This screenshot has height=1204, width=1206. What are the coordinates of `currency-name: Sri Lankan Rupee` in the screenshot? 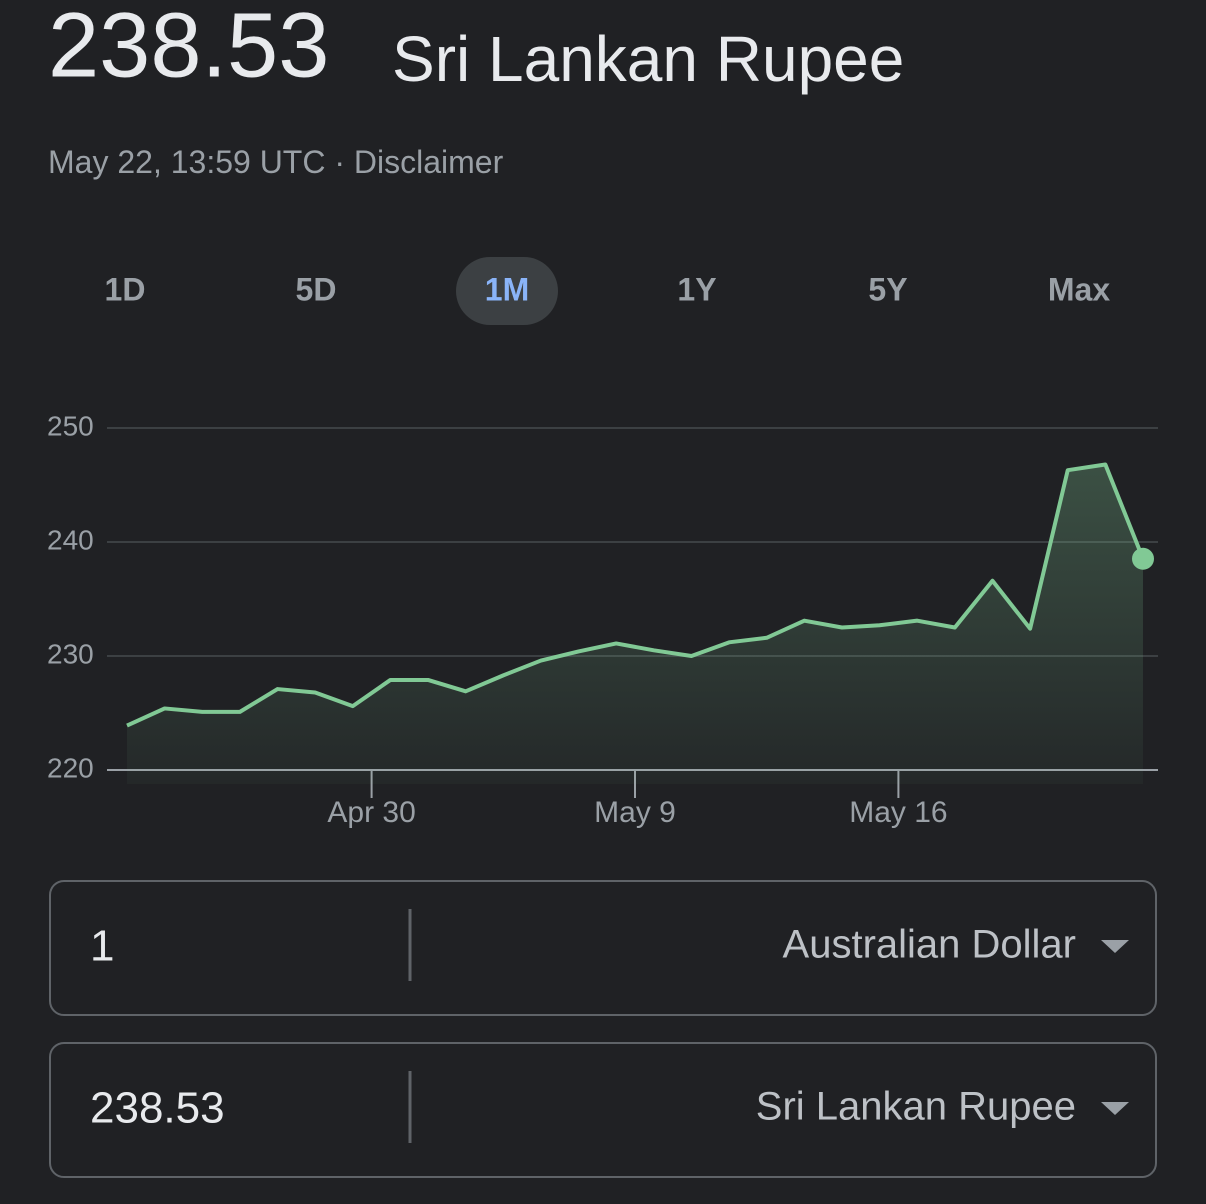 It's located at (648, 59).